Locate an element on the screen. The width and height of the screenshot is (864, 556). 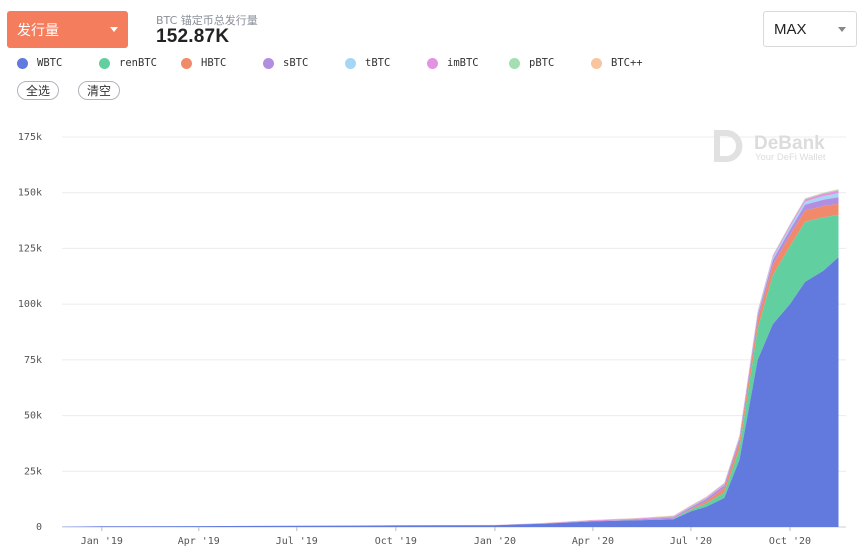
watermark-brand: DeBank is located at coordinates (789, 143).